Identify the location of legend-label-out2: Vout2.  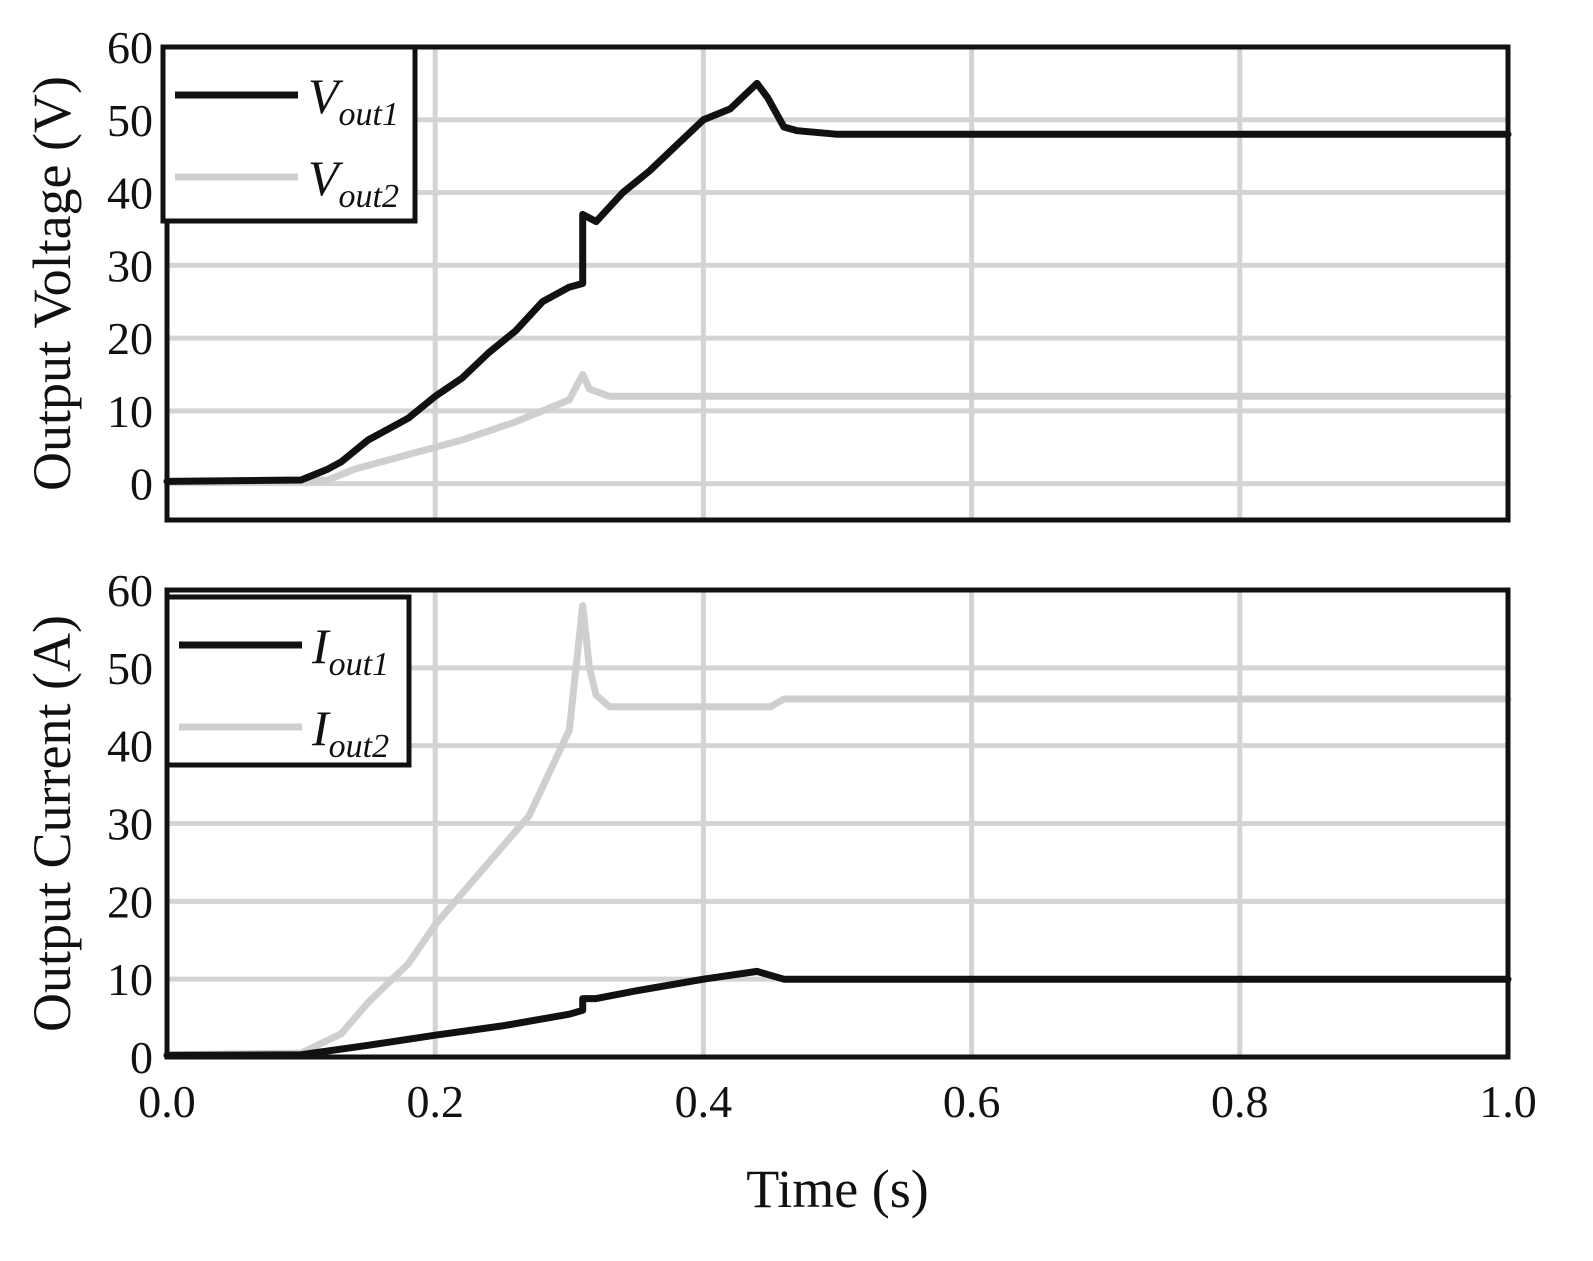
(353, 182).